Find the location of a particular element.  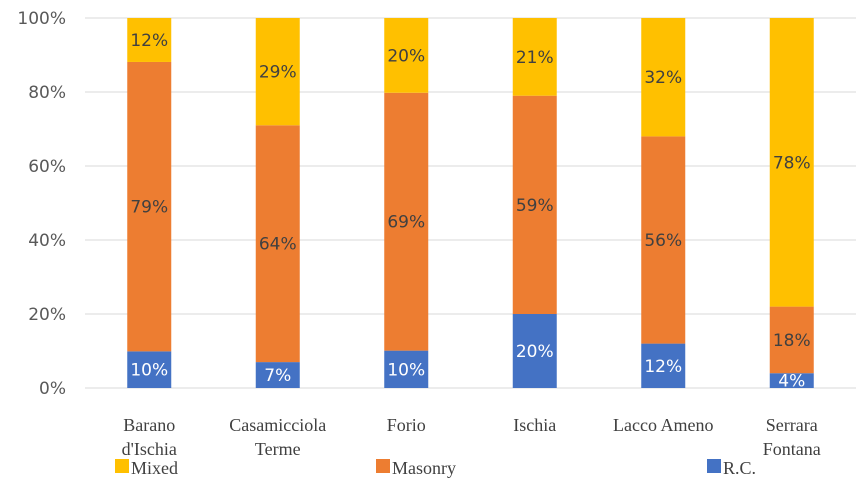

data-label: 78% is located at coordinates (792, 163).